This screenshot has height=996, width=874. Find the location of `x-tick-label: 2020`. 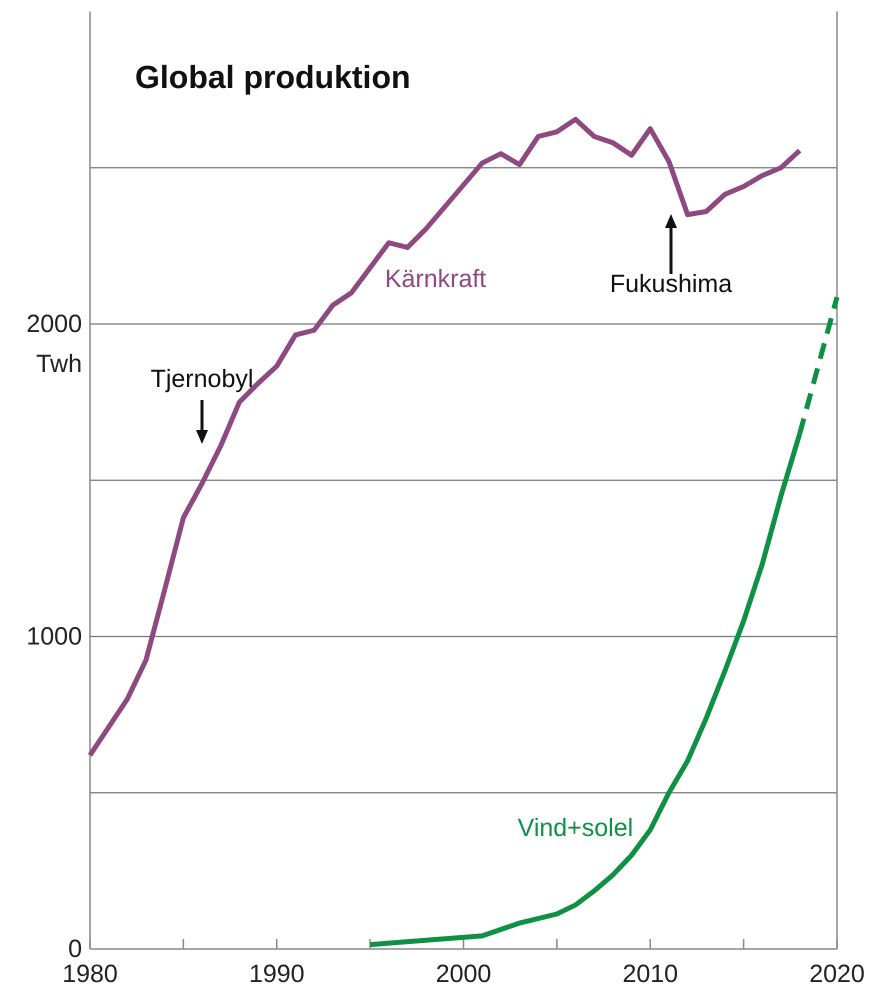

x-tick-label: 2020 is located at coordinates (837, 974).